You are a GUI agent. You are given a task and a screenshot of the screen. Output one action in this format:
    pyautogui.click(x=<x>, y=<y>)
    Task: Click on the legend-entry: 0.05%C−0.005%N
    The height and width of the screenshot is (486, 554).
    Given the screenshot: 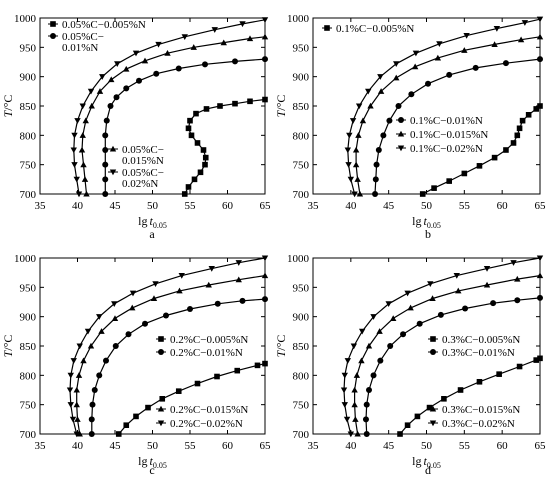 What is the action you would take?
    pyautogui.click(x=97, y=25)
    